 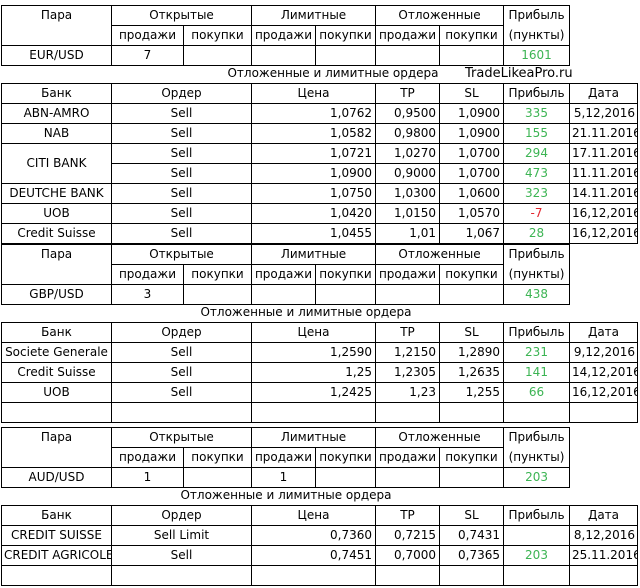 I want to click on pair-value: AUD/USD, so click(x=56, y=477).